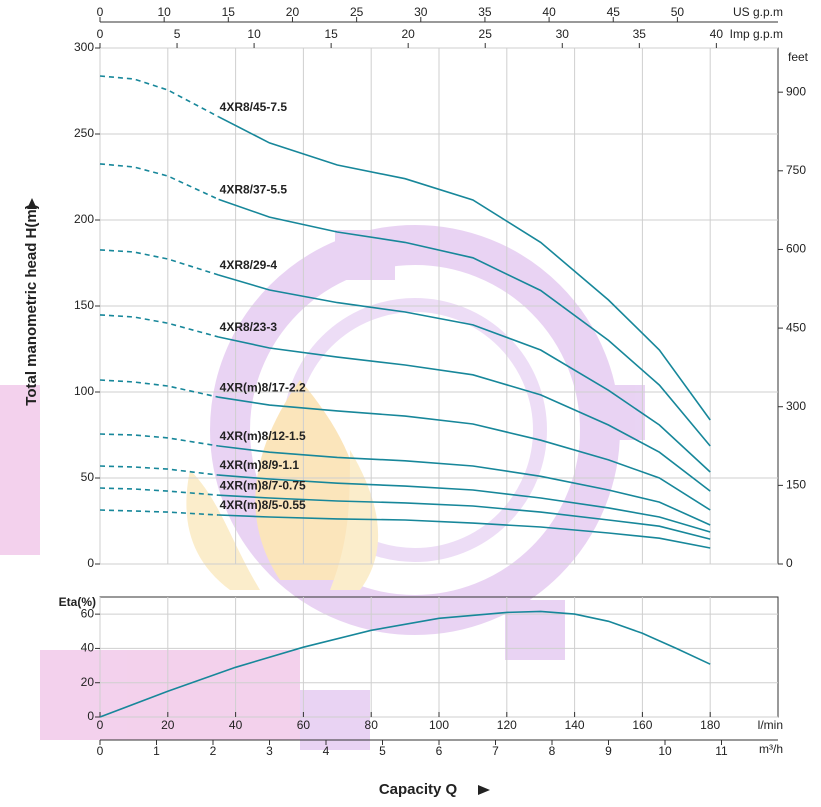 The width and height of the screenshot is (821, 807). I want to click on x-tick-label: 140, so click(575, 725).